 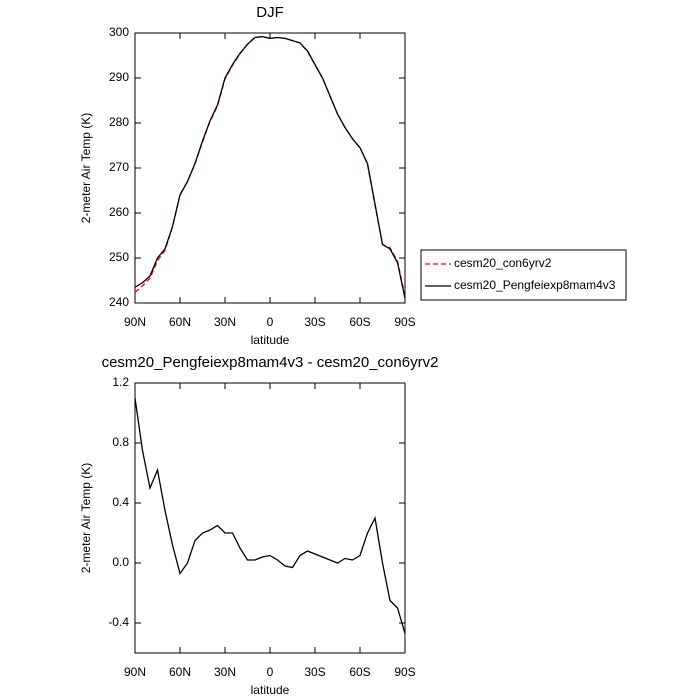 What do you see at coordinates (120, 502) in the screenshot?
I see `y-tick-label: 0.4` at bounding box center [120, 502].